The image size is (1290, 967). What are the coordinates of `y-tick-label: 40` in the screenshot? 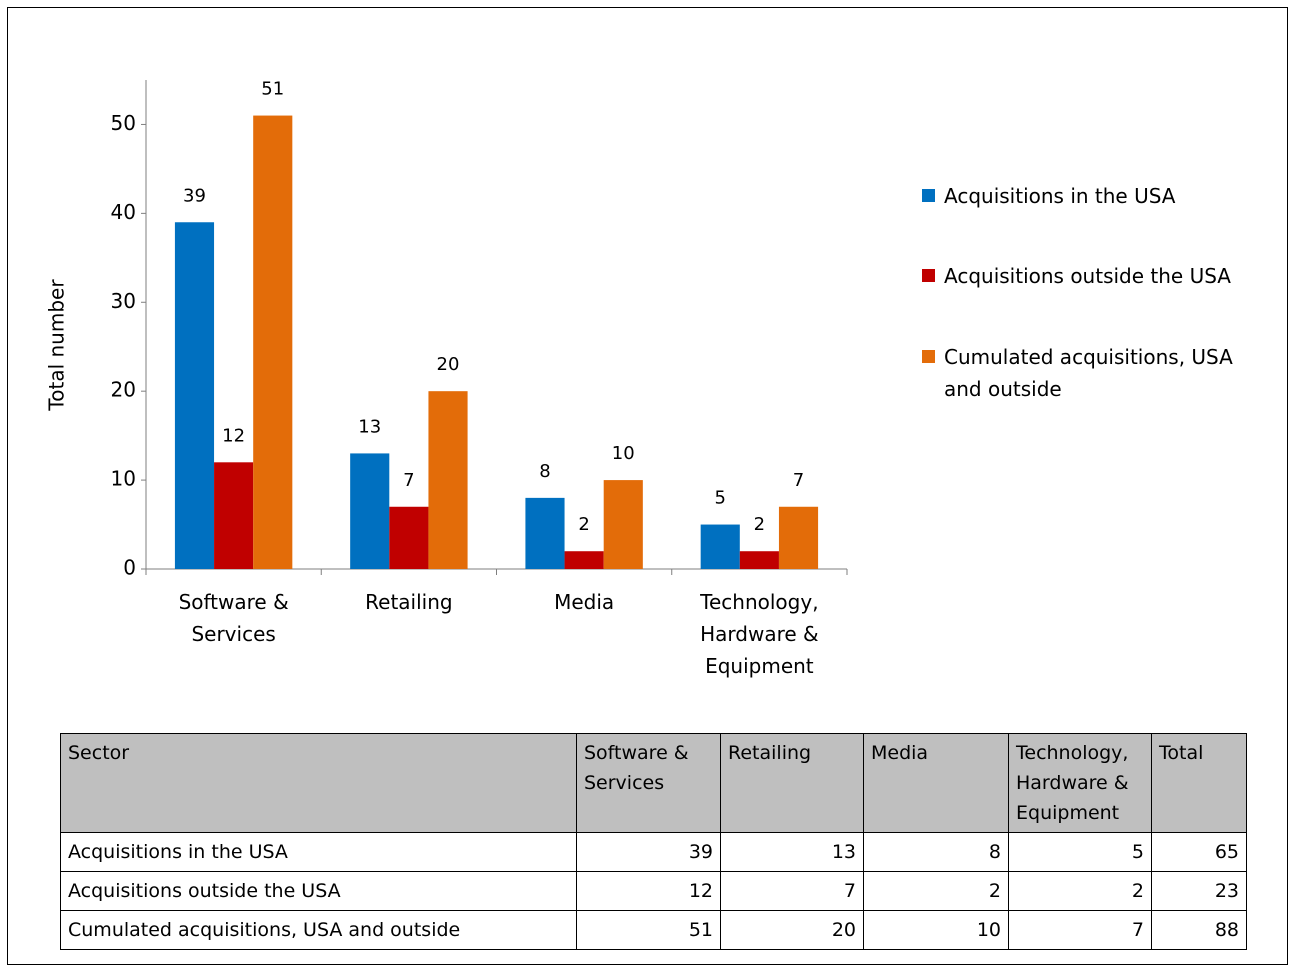 It's located at (123, 212).